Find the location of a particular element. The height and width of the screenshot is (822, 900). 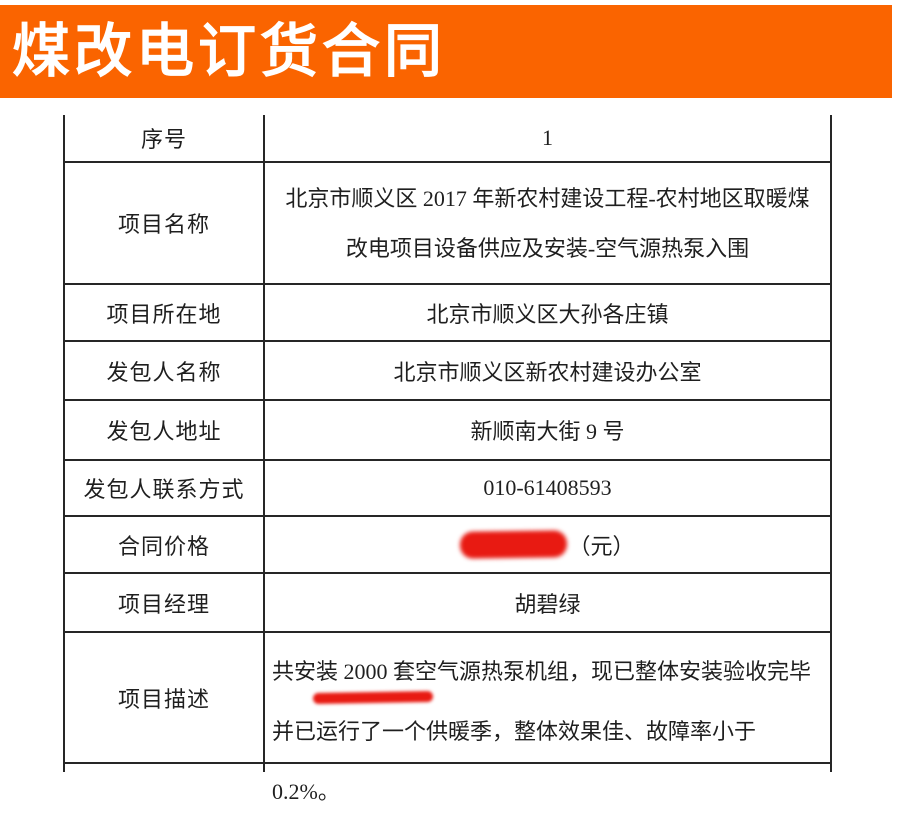

row-value: 新顺南大街 9 号 is located at coordinates (547, 431).